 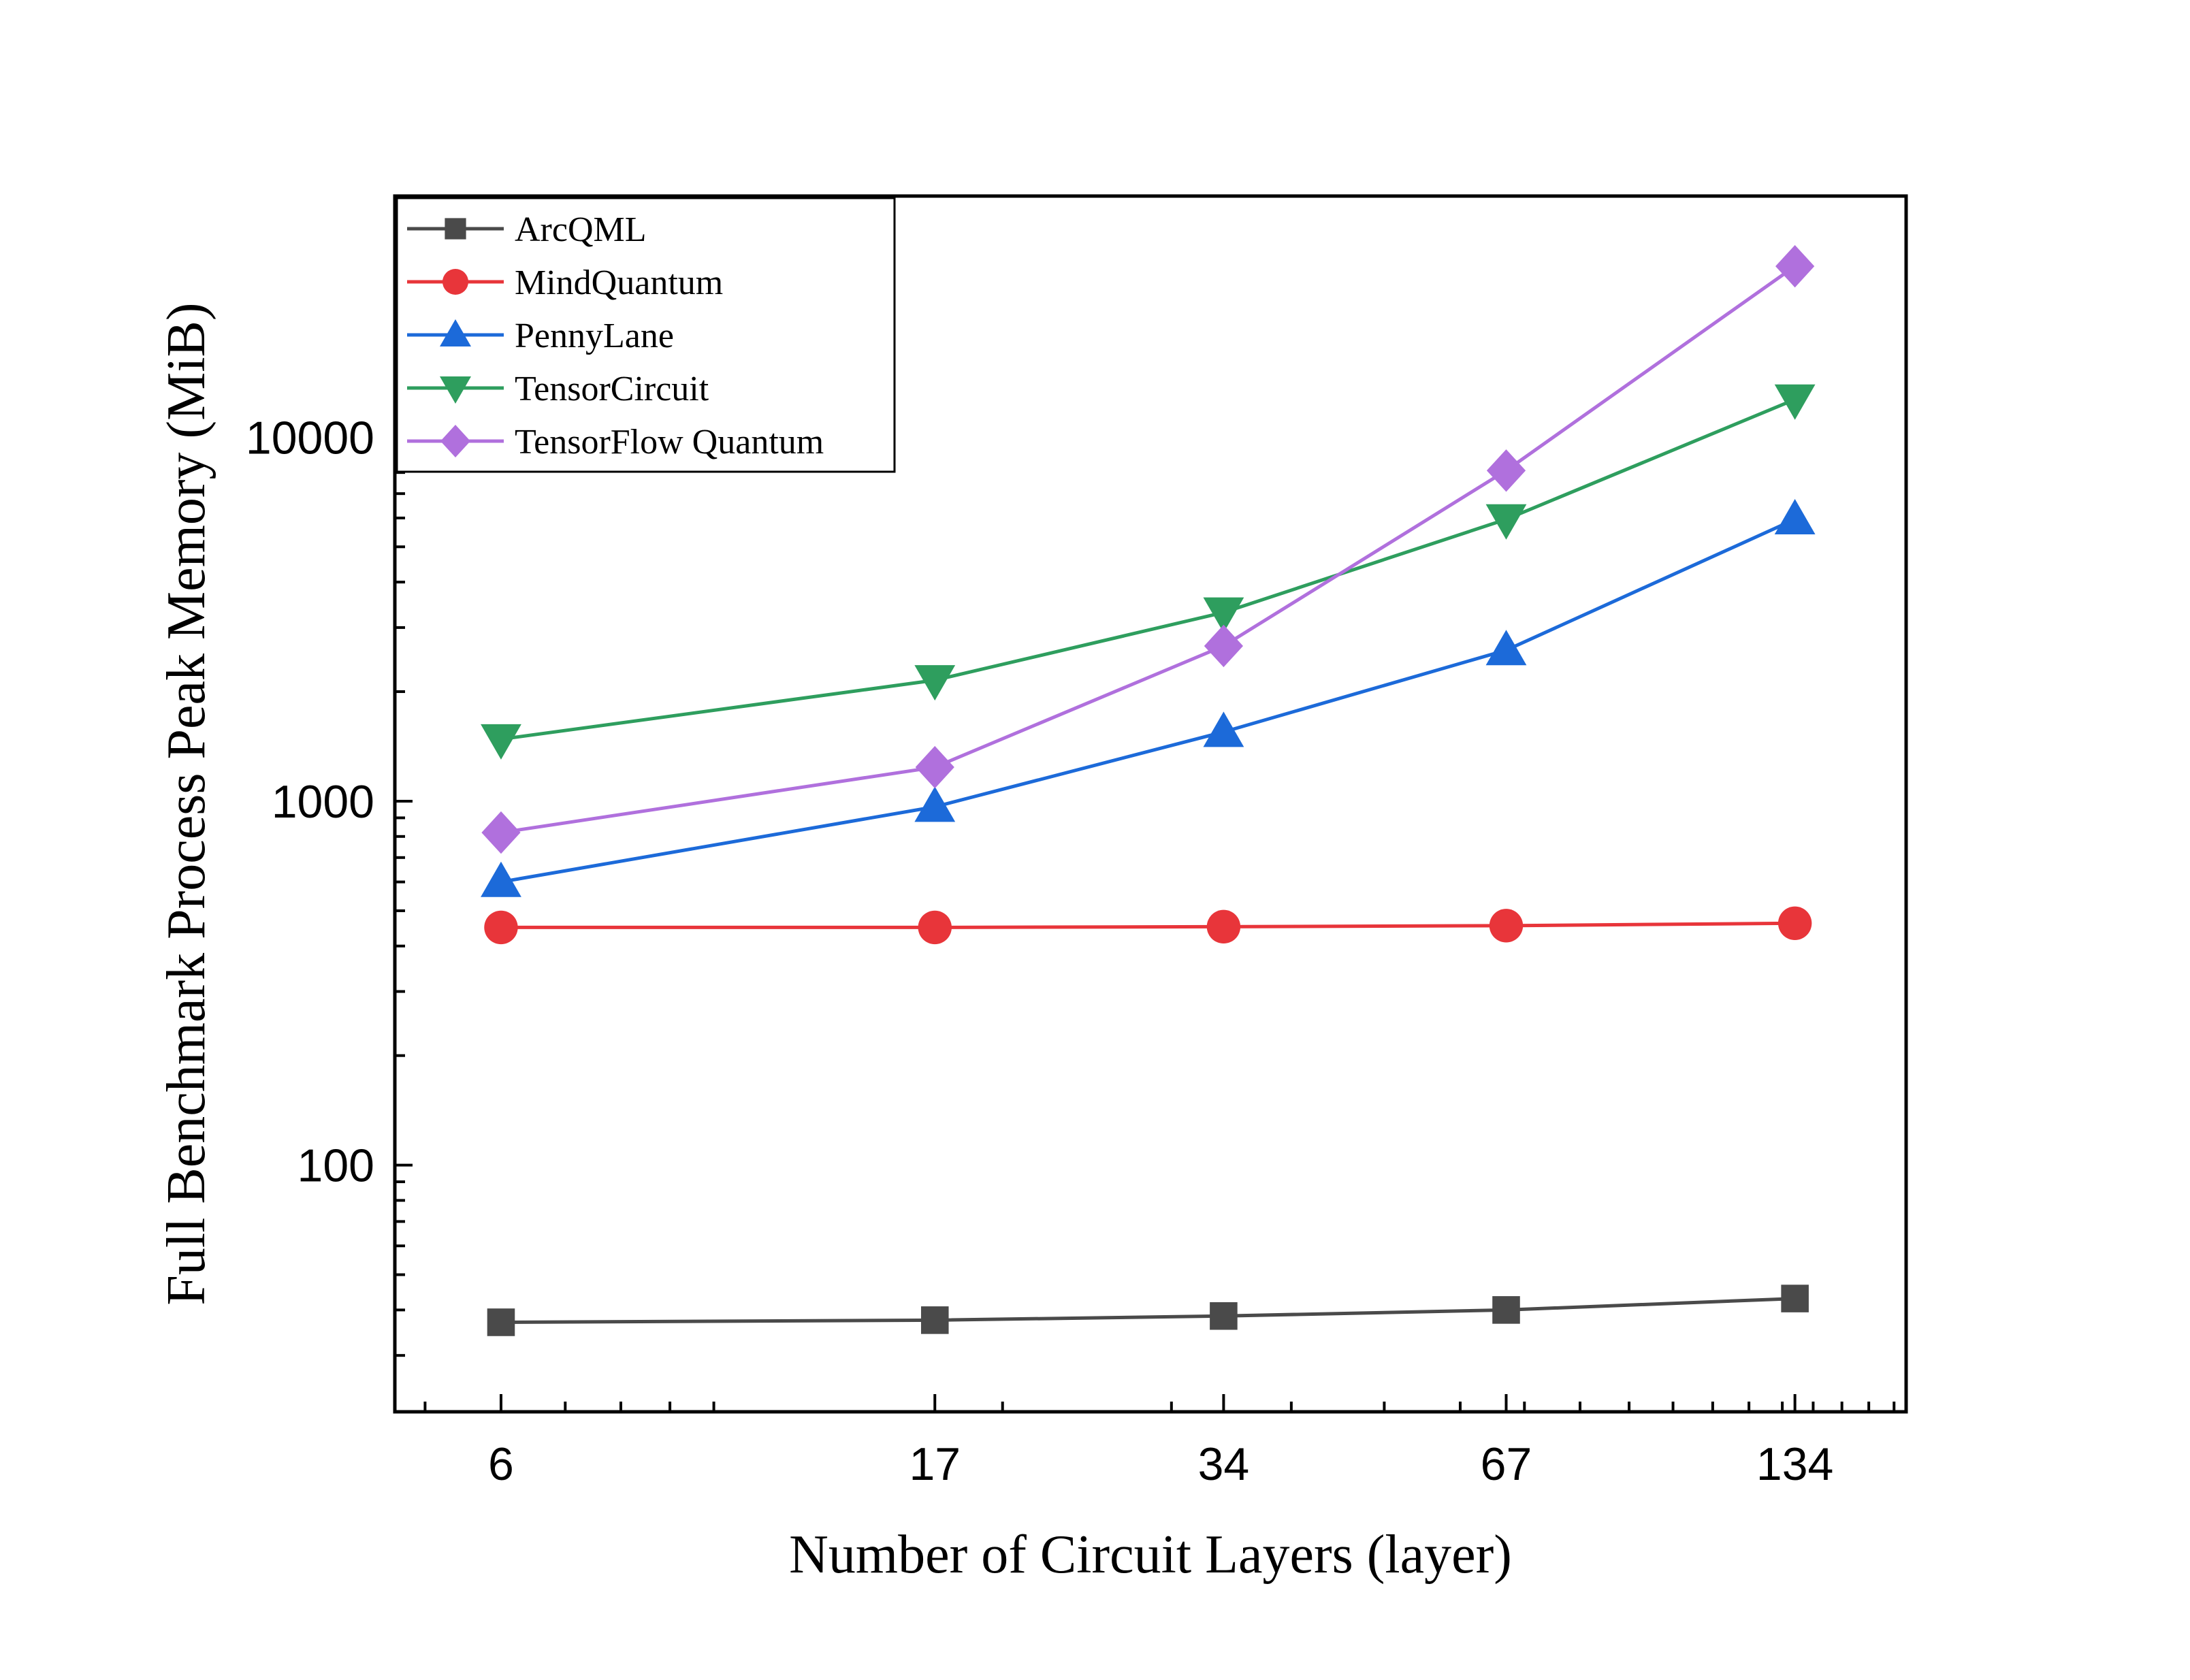 What do you see at coordinates (310, 438) in the screenshot?
I see `y-tick-label: 10000` at bounding box center [310, 438].